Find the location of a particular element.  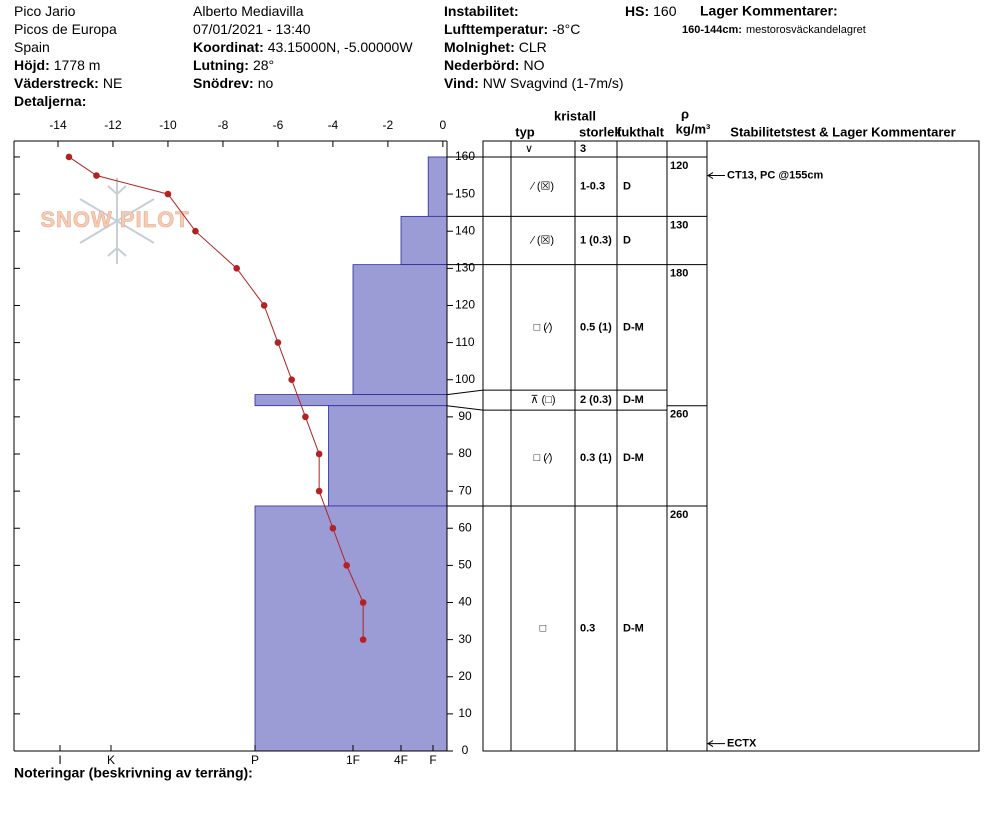

snowflake-logo is located at coordinates (117, 221).